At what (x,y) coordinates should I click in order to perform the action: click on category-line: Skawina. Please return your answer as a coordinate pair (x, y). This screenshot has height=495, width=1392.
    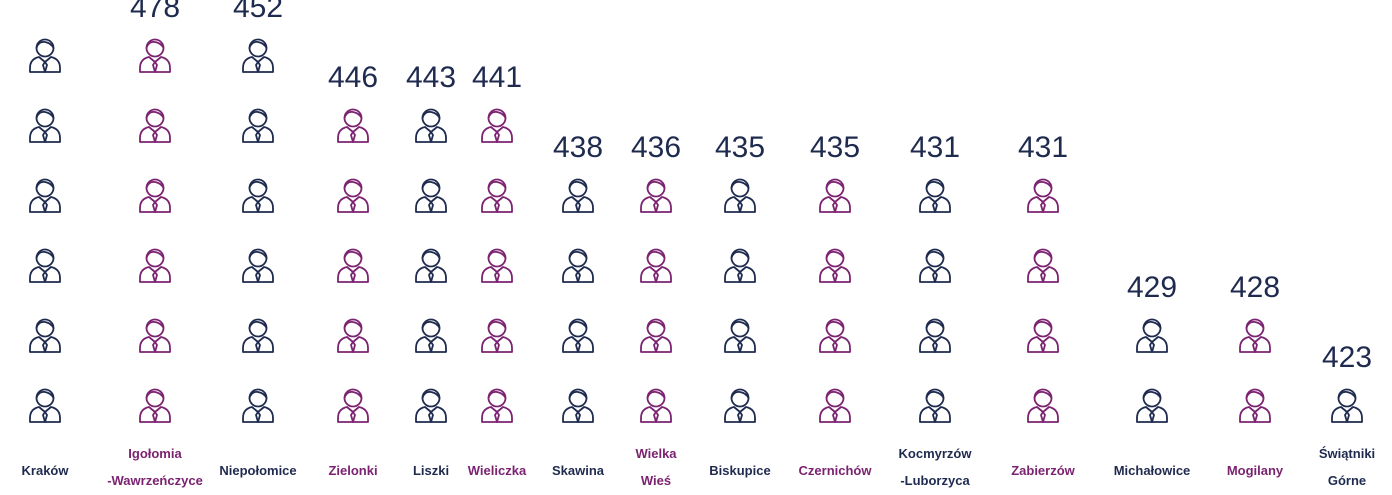
    Looking at the image, I should click on (578, 470).